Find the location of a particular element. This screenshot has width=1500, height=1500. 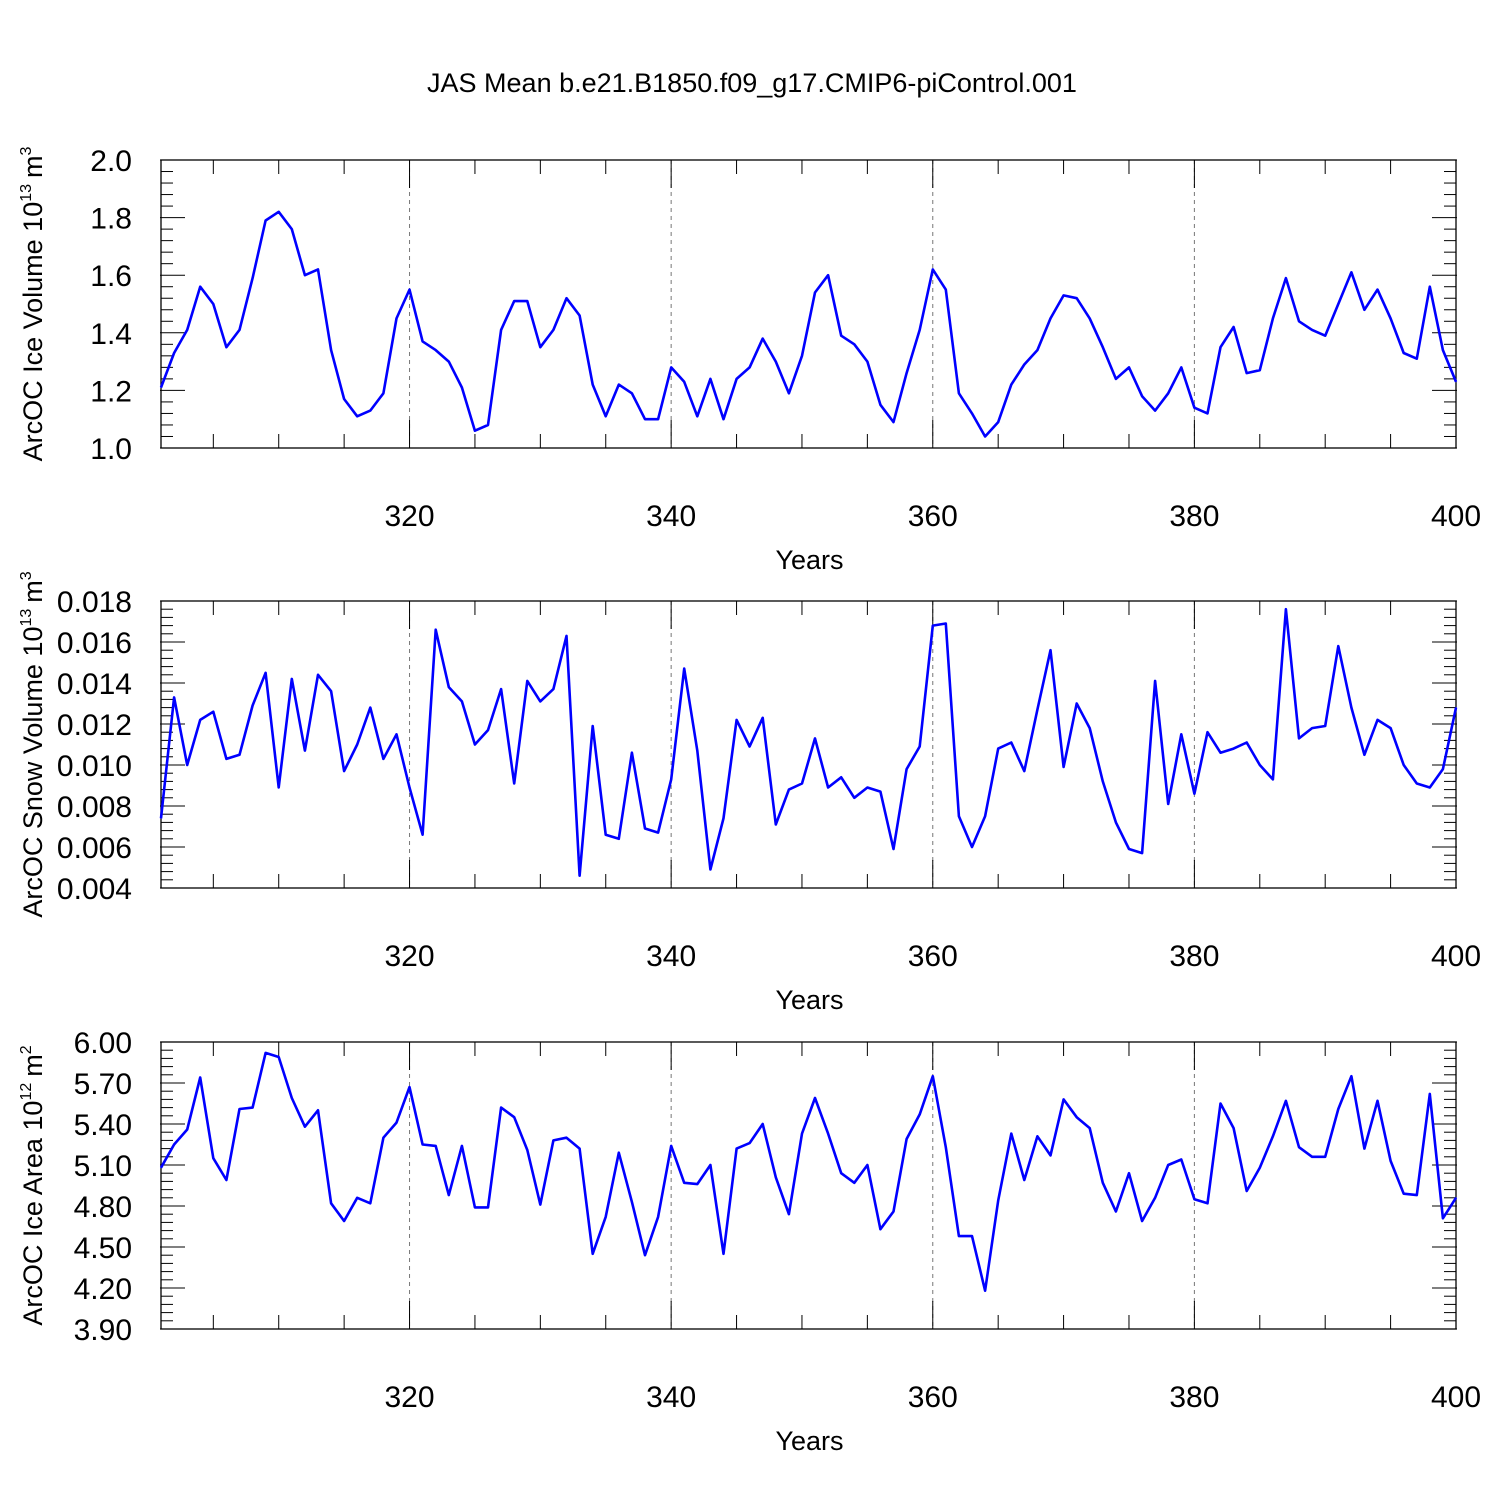

y-tick-label: 1.4 is located at coordinates (111, 334).